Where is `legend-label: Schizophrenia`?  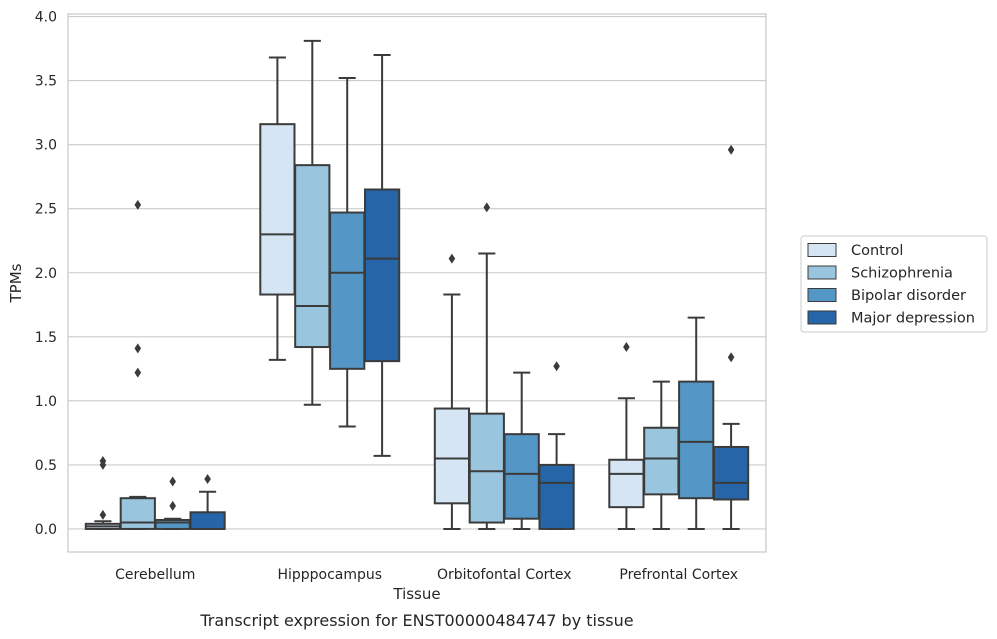
legend-label: Schizophrenia is located at coordinates (902, 274).